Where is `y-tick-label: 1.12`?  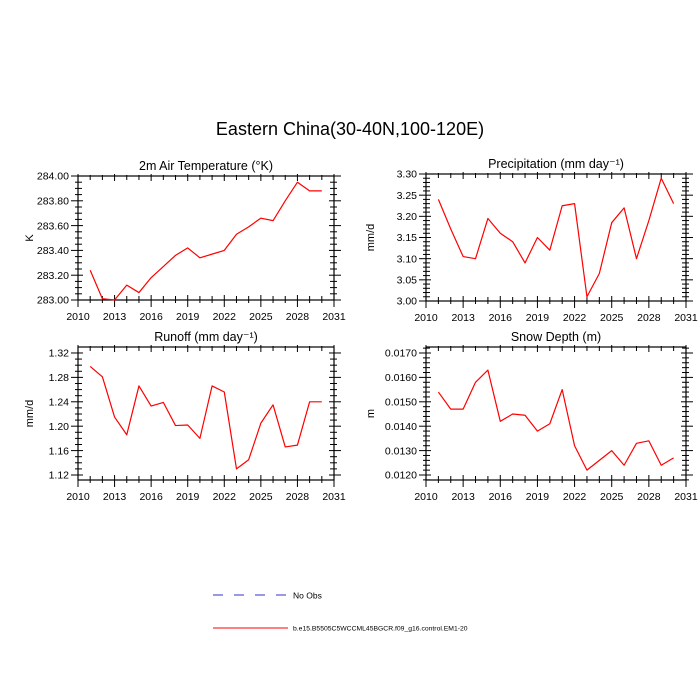
y-tick-label: 1.12 is located at coordinates (59, 476).